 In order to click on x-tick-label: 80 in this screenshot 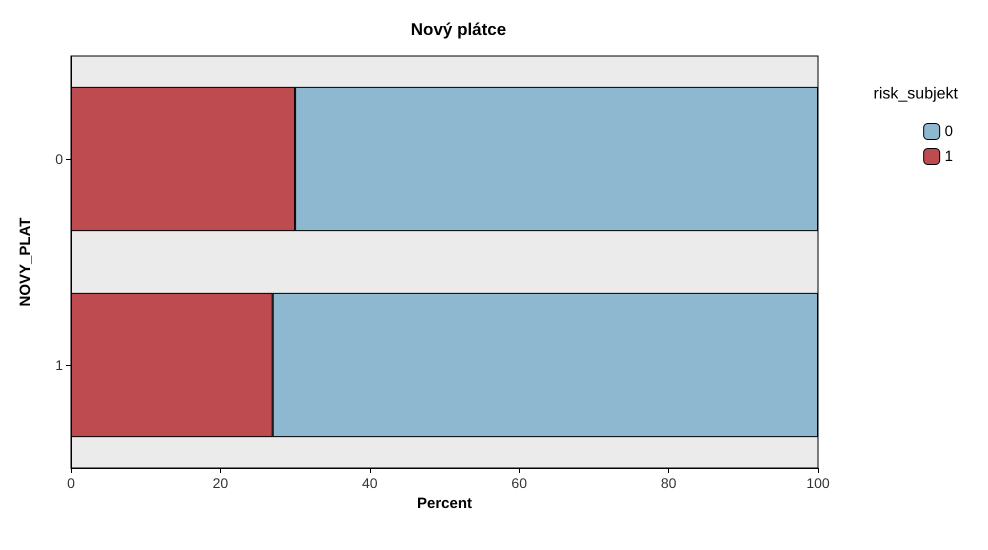, I will do `click(668, 483)`.